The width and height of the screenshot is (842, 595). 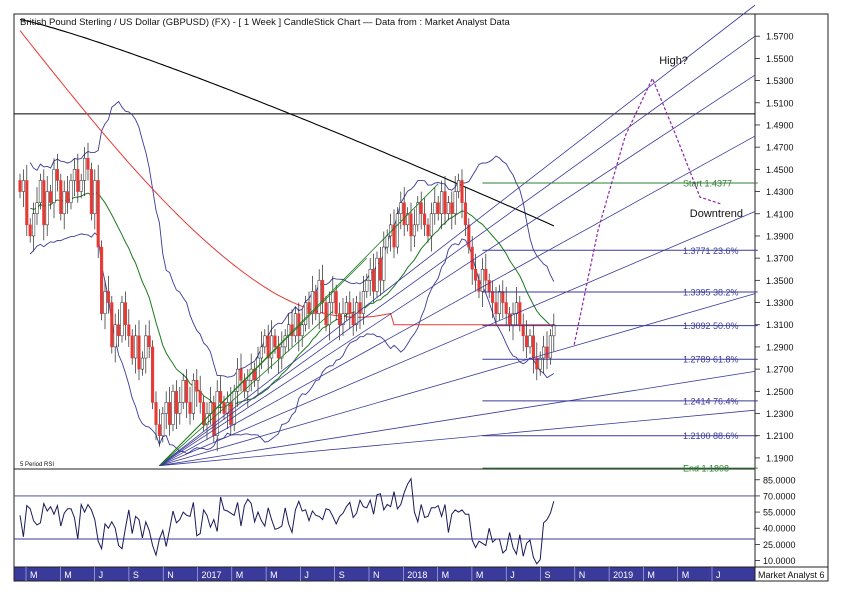 I want to click on price-tick-label: 1.5700, so click(x=780, y=37).